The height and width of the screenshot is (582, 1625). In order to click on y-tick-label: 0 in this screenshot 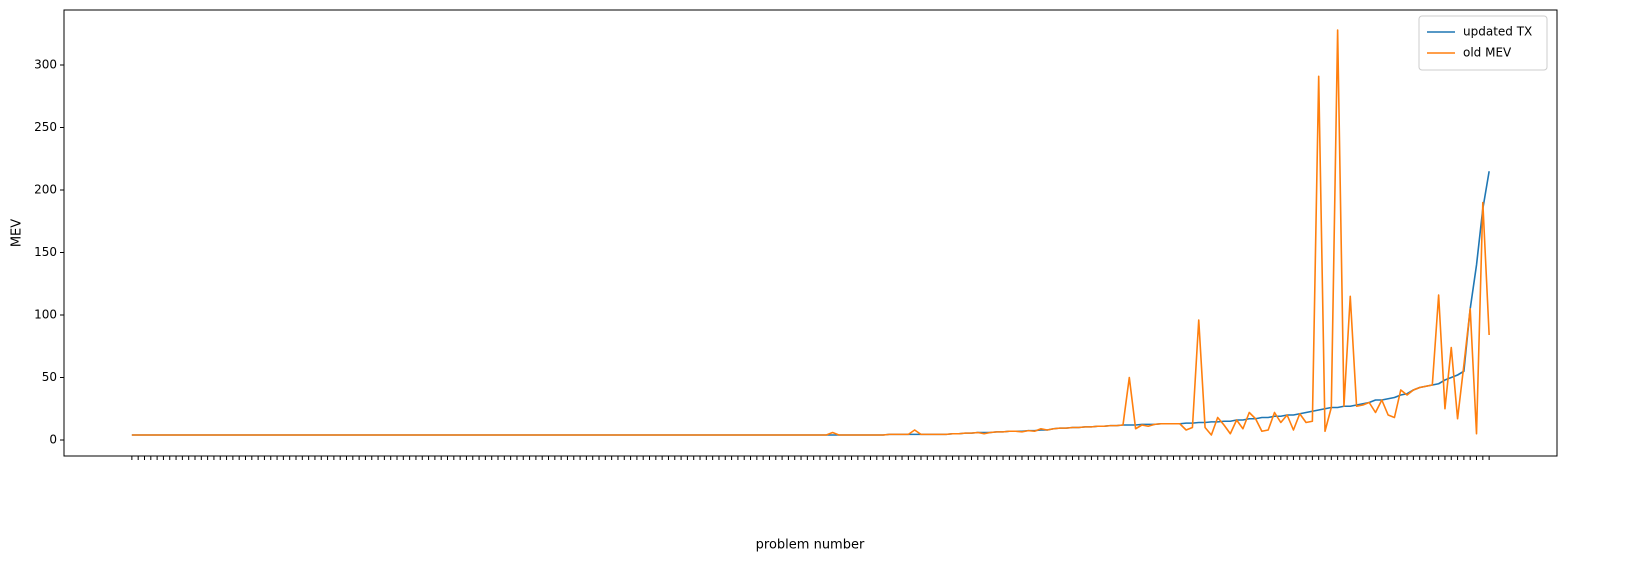, I will do `click(53, 440)`.